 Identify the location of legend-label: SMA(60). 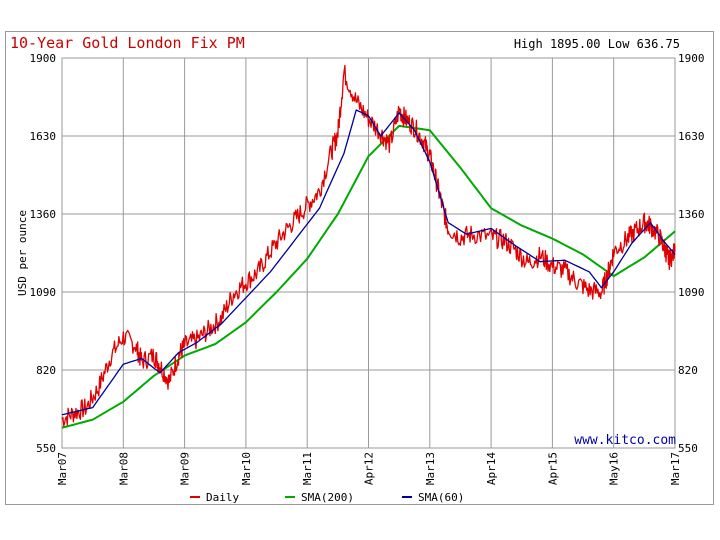
(441, 497).